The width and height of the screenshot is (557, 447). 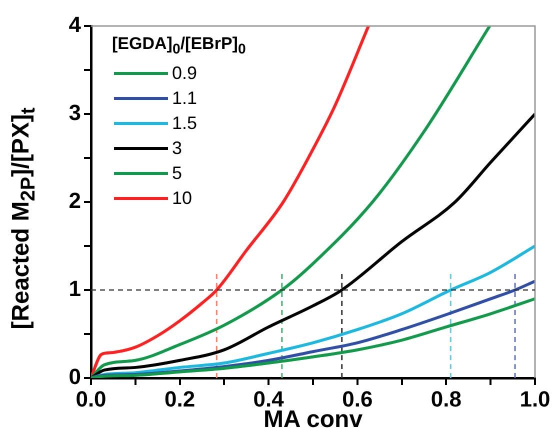 I want to click on y-tick-label: 2, so click(x=74, y=201).